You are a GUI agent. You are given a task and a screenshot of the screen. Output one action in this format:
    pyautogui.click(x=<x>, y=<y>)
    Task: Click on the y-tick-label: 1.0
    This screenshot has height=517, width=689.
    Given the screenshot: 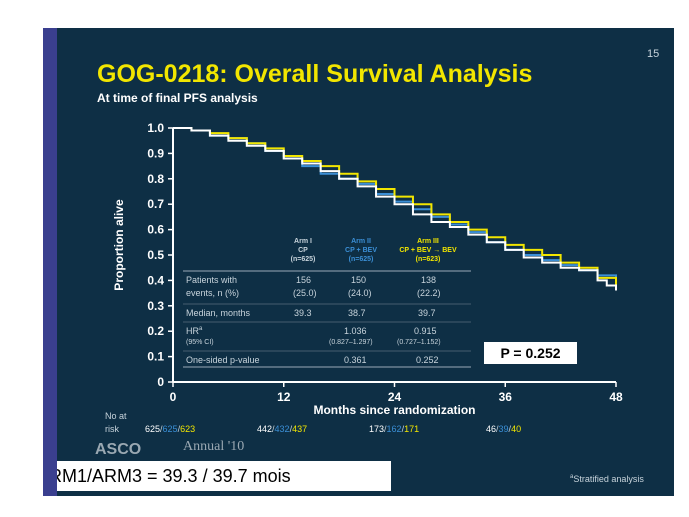 What is the action you would take?
    pyautogui.click(x=155, y=128)
    